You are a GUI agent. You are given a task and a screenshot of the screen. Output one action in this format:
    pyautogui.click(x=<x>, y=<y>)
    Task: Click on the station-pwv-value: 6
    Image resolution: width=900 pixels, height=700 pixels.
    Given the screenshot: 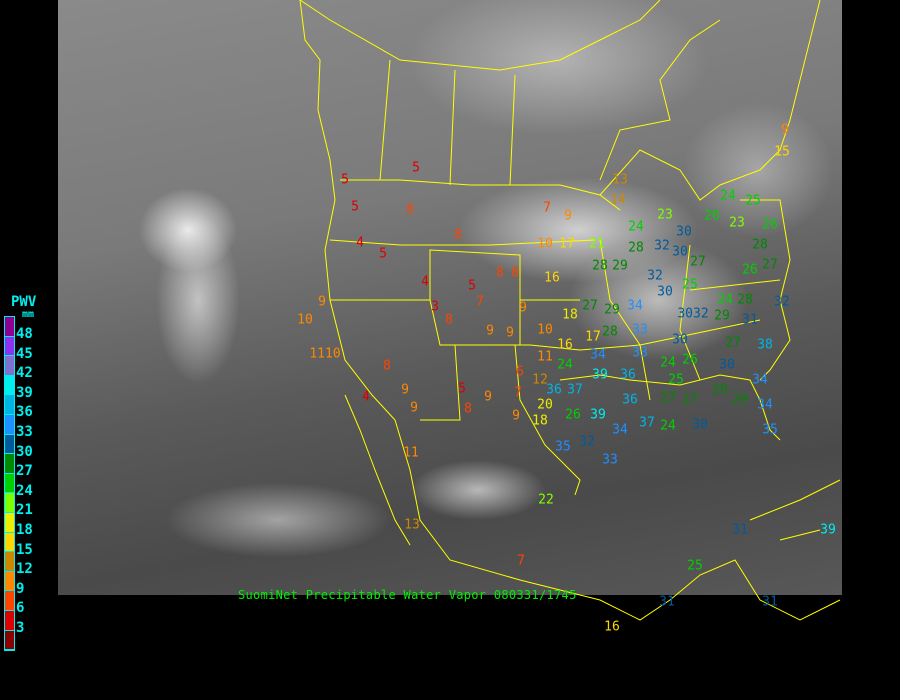 What is the action you would take?
    pyautogui.click(x=520, y=372)
    